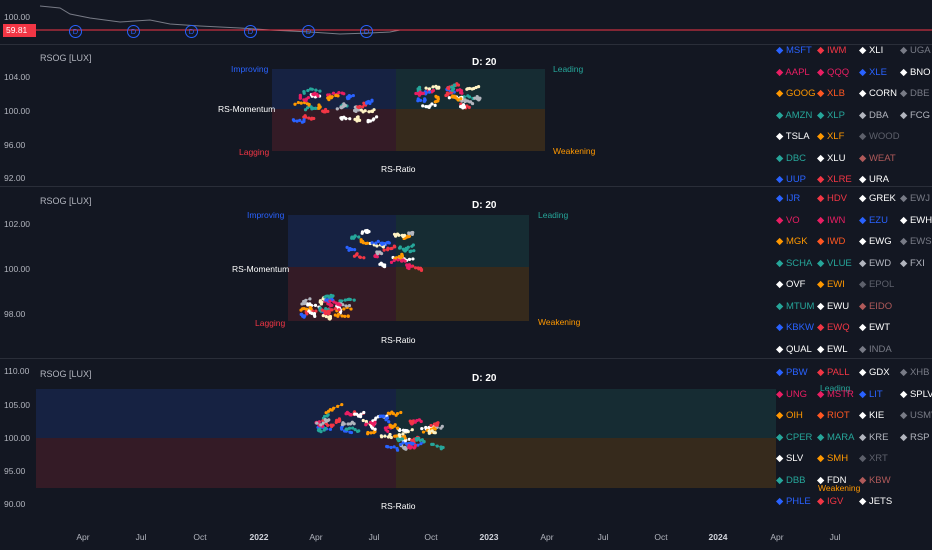 The image size is (932, 550). Describe the element at coordinates (873, 72) in the screenshot. I see `legend-item: ◆ XLE` at that location.